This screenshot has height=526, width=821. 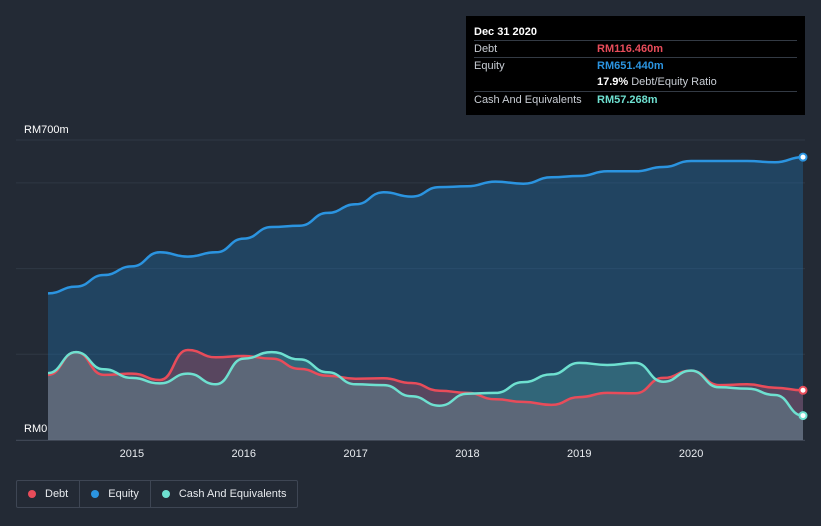 What do you see at coordinates (803, 416) in the screenshot?
I see `cash-end-marker` at bounding box center [803, 416].